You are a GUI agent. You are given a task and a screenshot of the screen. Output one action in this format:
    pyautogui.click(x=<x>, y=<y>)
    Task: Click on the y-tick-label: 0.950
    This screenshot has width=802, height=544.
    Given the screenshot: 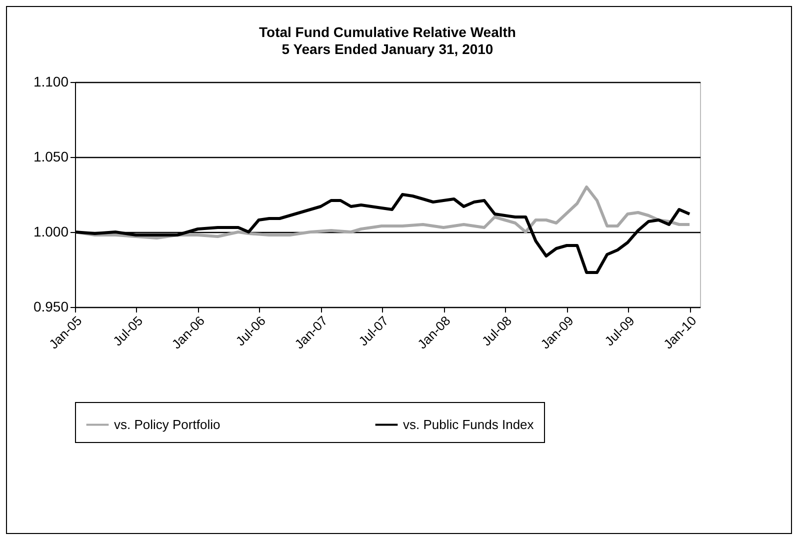 What is the action you would take?
    pyautogui.click(x=51, y=306)
    